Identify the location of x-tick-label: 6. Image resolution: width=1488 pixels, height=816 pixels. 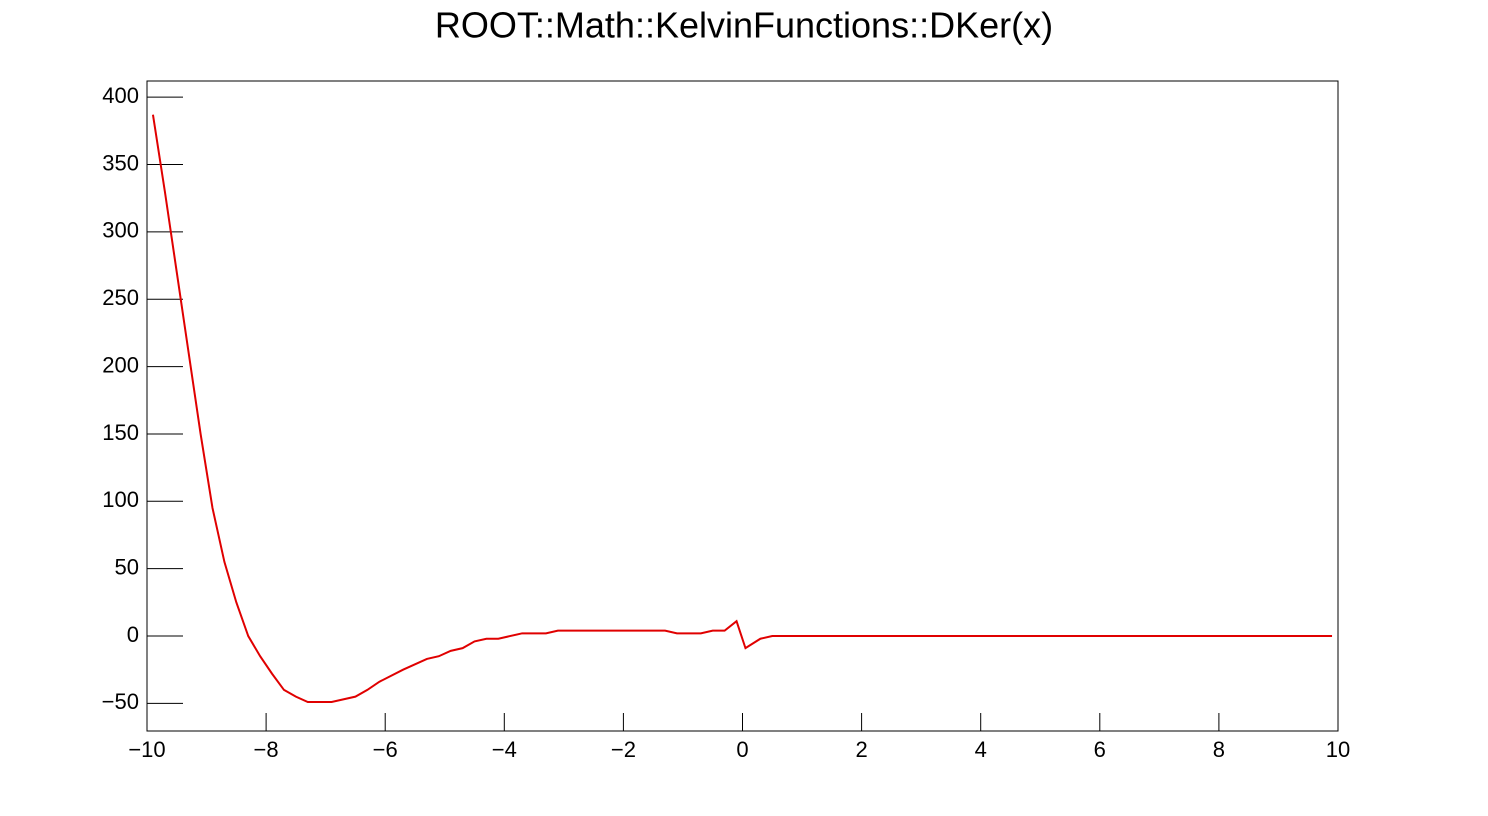
(1100, 749).